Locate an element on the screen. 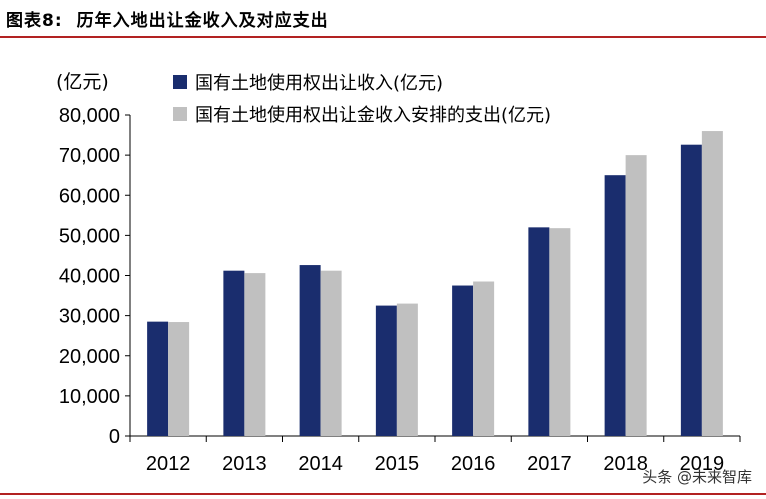  y-tick-label: 50,000 is located at coordinates (89, 236).